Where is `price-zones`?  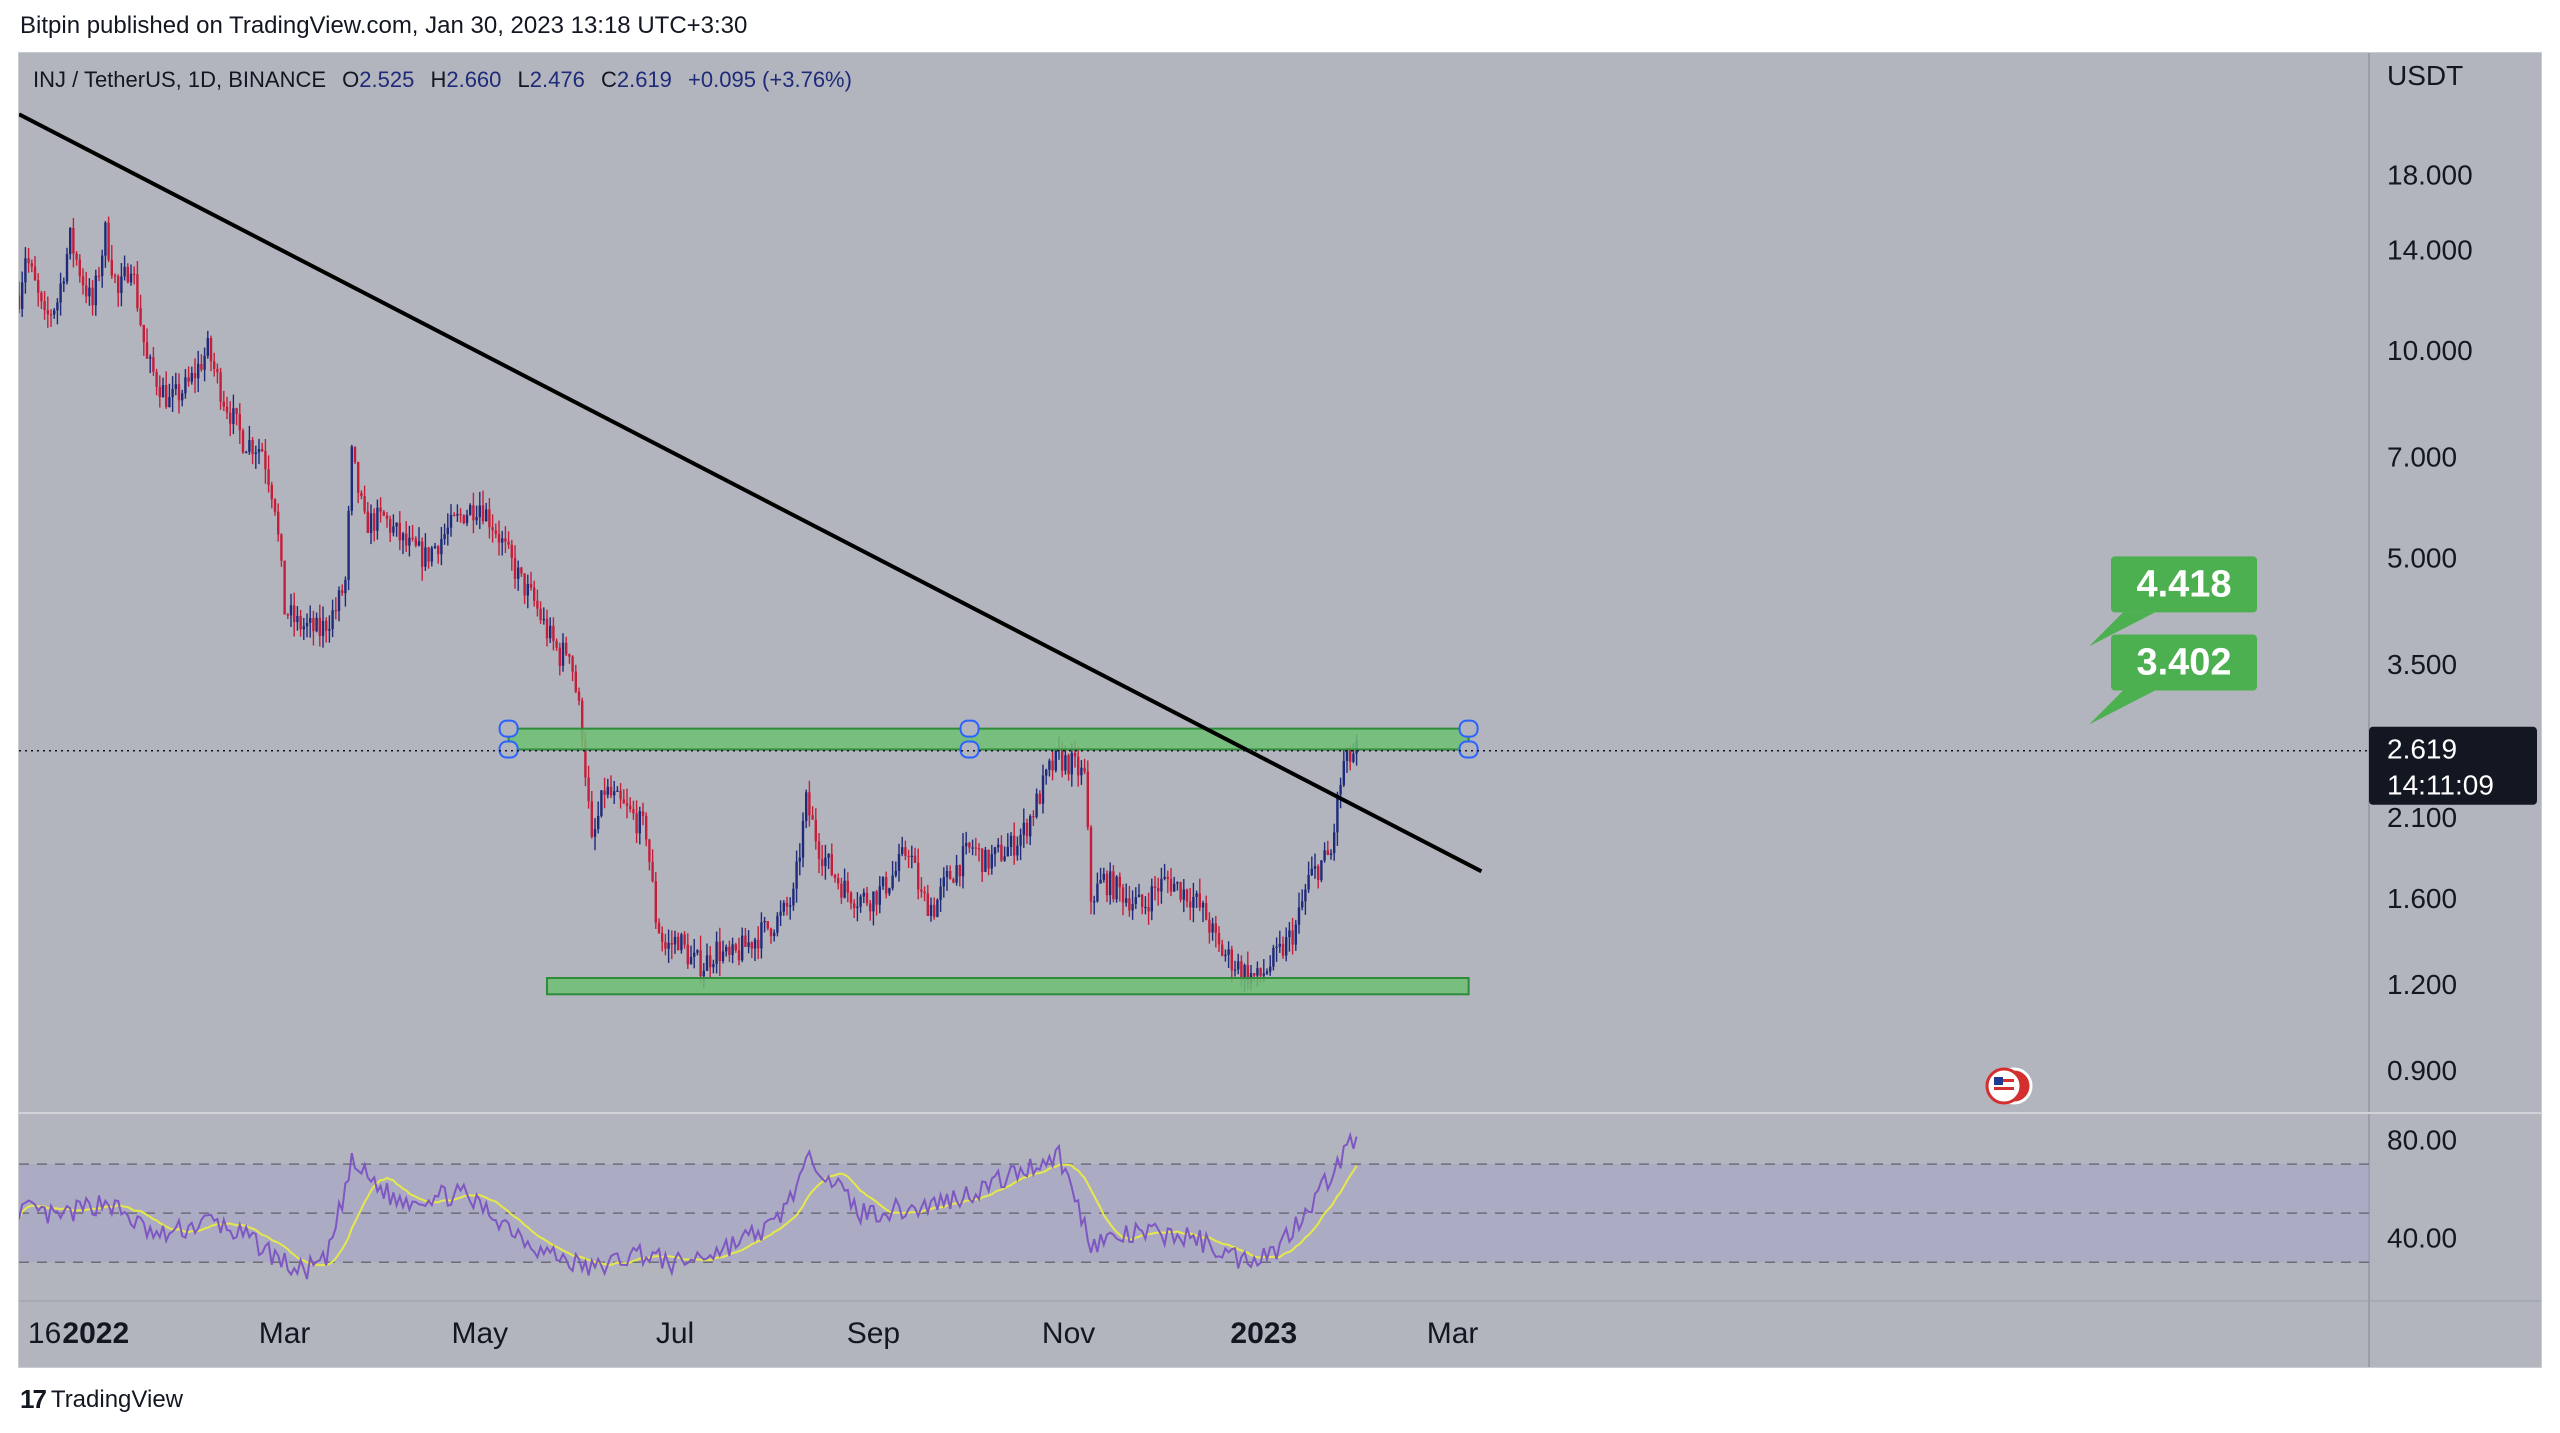
price-zones is located at coordinates (988, 857).